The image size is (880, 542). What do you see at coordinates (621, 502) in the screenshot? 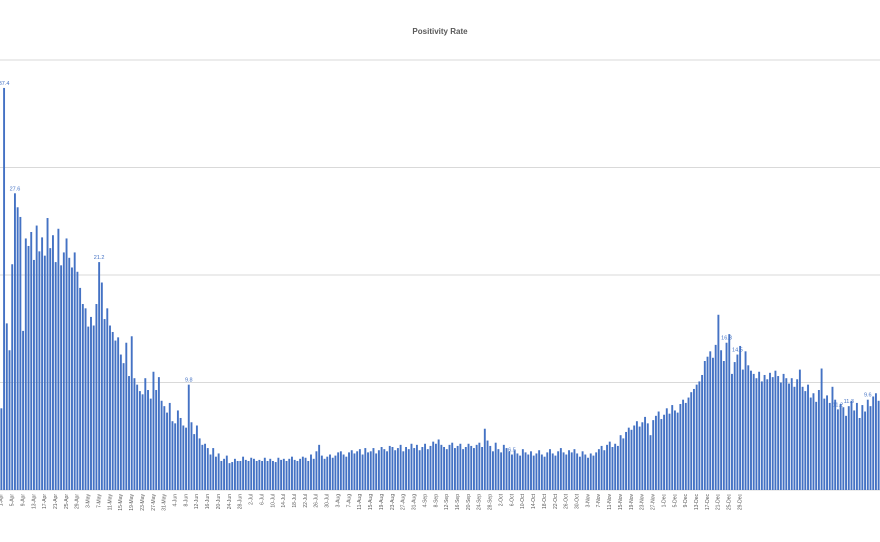
I see `x-tick-label: 15-Nov` at bounding box center [621, 502].